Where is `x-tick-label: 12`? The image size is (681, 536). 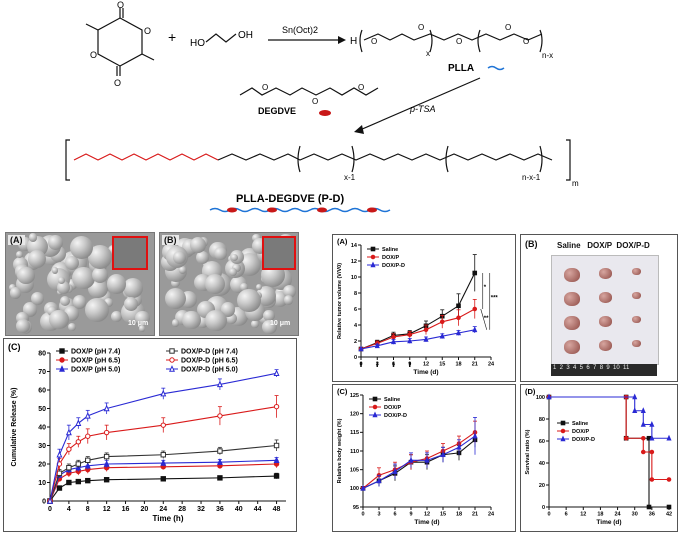
x-tick-label: 12 is located at coordinates (107, 509).